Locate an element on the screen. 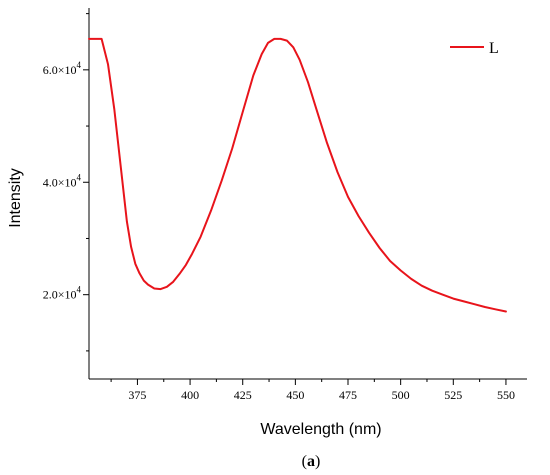 This screenshot has width=550, height=475. caption-letter: a is located at coordinates (311, 461).